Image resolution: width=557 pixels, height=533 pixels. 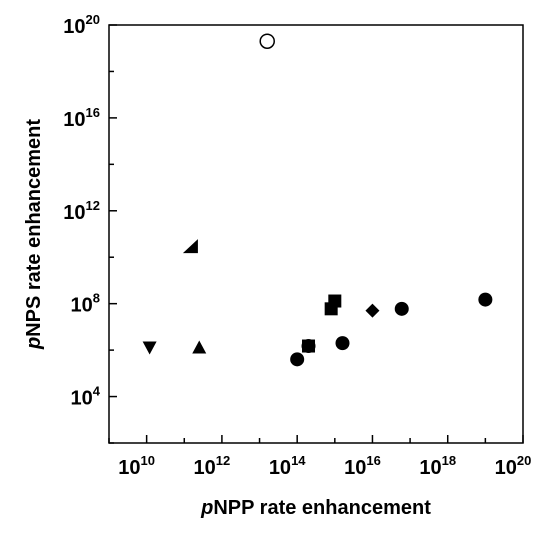 I want to click on data-point-diamond, so click(x=372, y=310).